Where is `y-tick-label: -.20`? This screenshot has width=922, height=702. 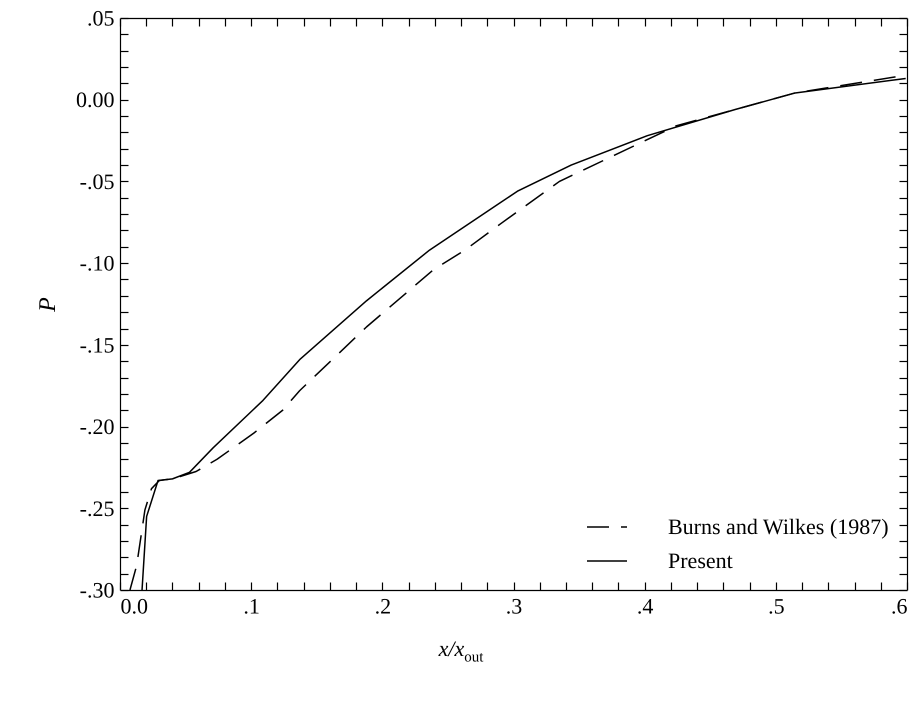 y-tick-label: -.20 is located at coordinates (97, 427).